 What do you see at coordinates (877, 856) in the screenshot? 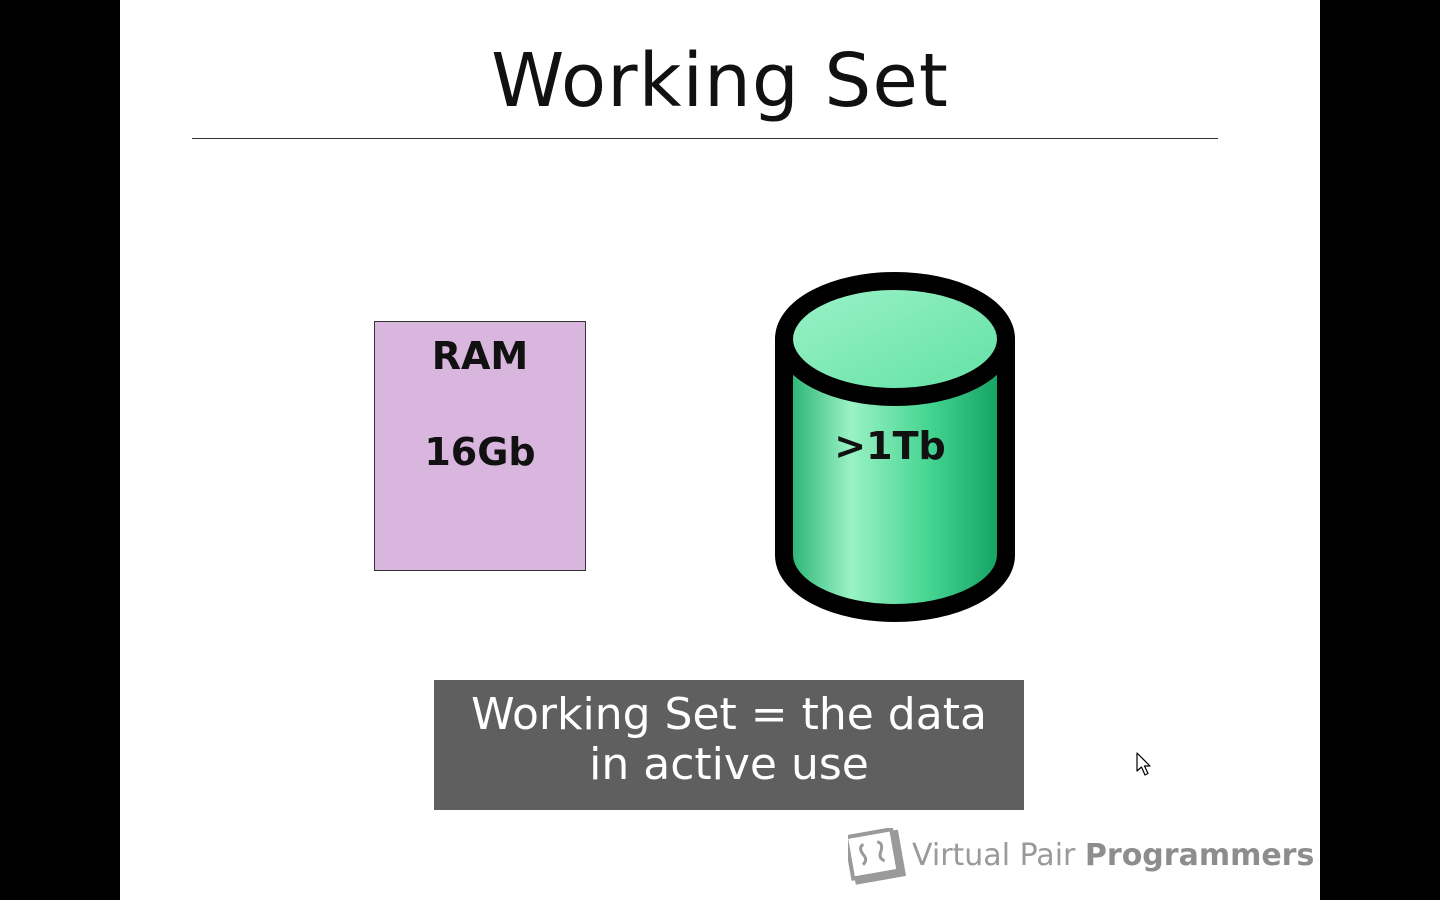
I see `brand-logo-icon` at bounding box center [877, 856].